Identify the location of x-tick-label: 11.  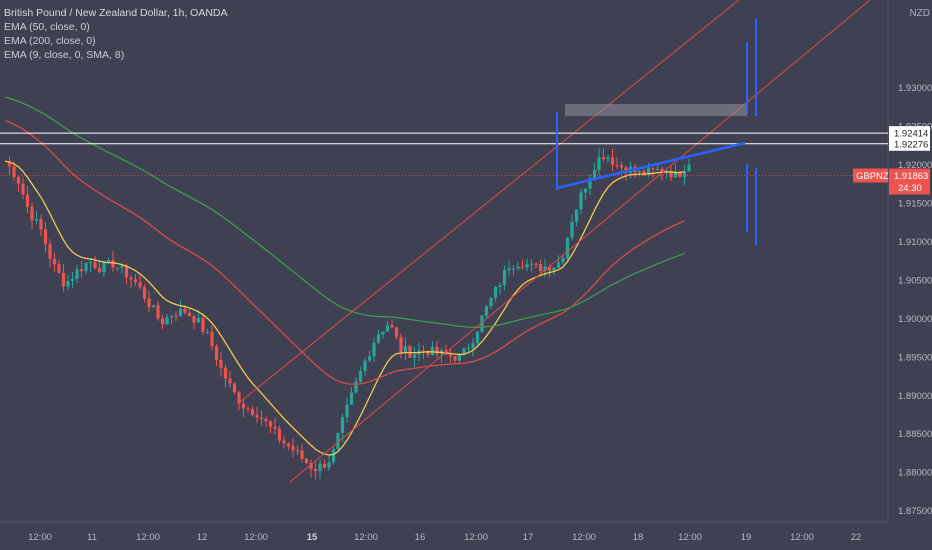
(92, 537).